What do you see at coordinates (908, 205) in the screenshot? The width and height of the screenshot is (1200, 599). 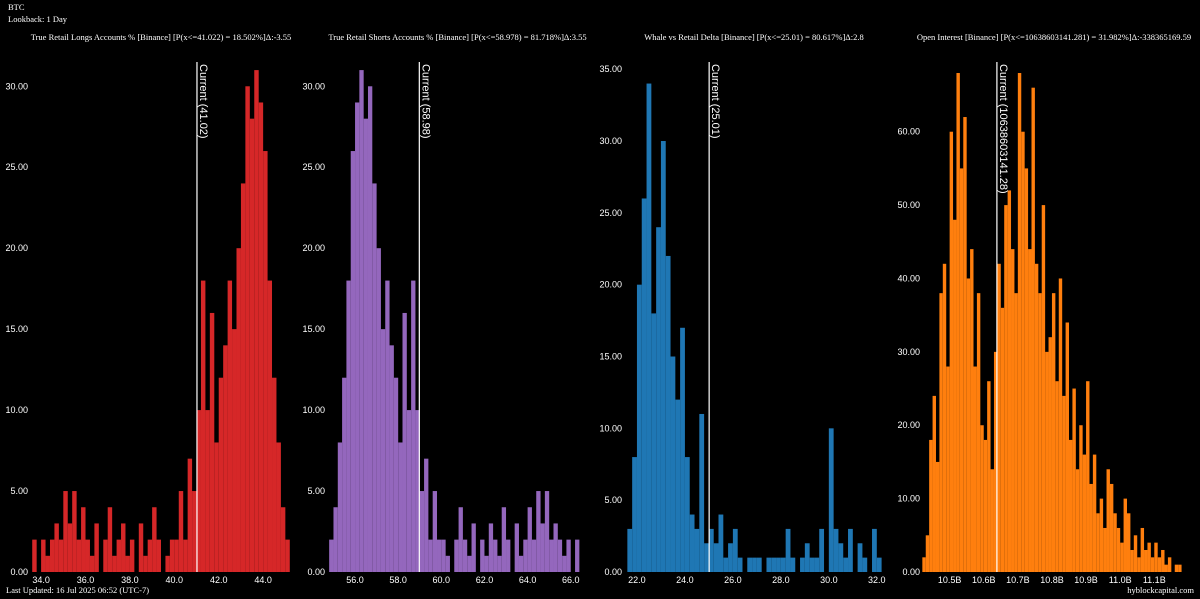 I see `y-tick-label: 50.00` at bounding box center [908, 205].